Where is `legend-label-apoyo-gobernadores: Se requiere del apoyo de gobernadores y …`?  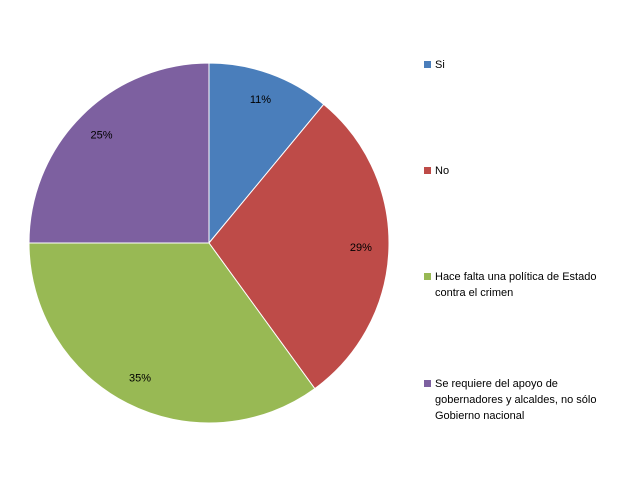 legend-label-apoyo-gobernadores: Se requiere del apoyo de gobernadores y … is located at coordinates (516, 400).